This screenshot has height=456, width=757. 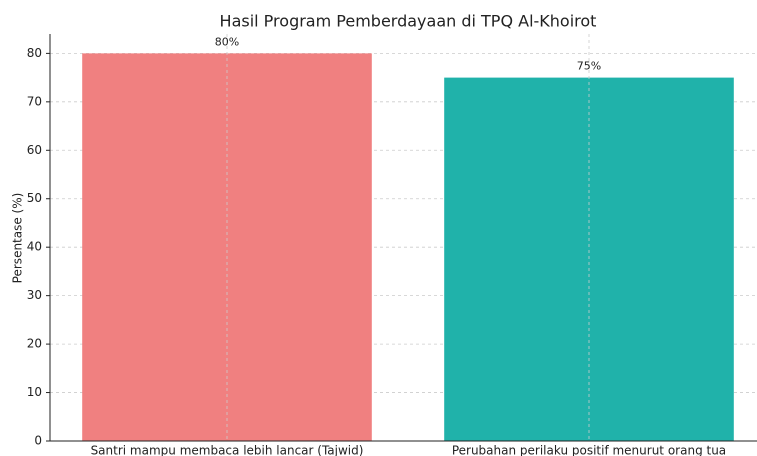 I want to click on value-label: 80%, so click(x=227, y=41).